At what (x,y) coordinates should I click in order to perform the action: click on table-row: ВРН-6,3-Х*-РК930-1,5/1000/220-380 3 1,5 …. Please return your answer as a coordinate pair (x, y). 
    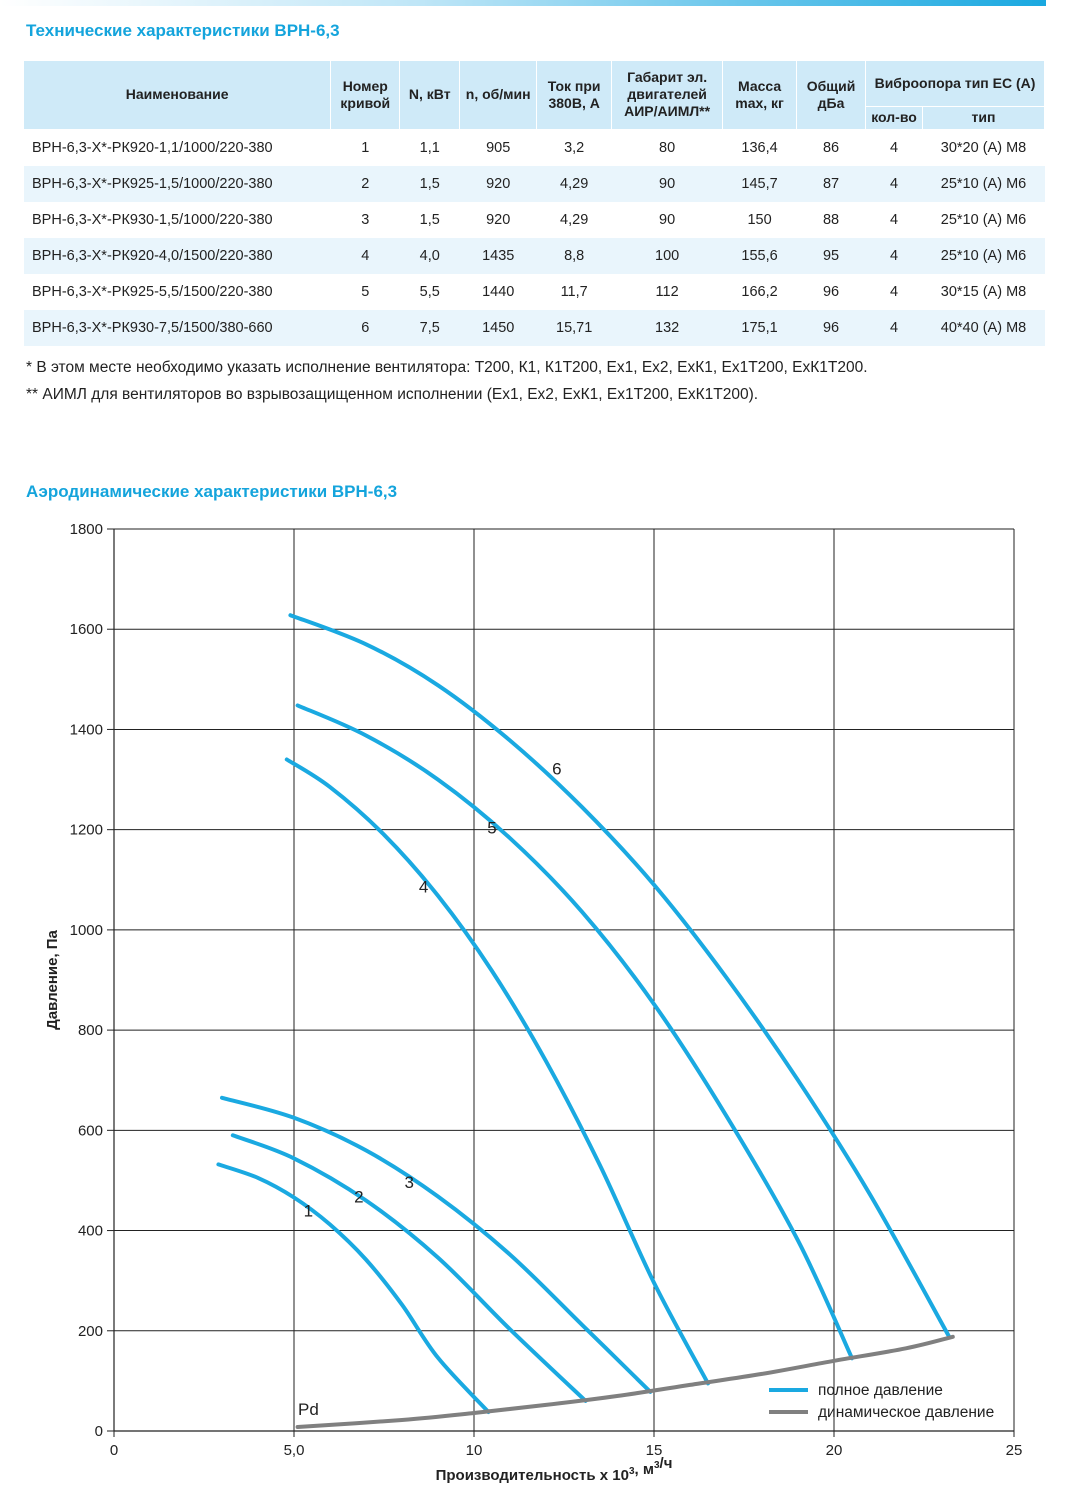
    Looking at the image, I should click on (534, 220).